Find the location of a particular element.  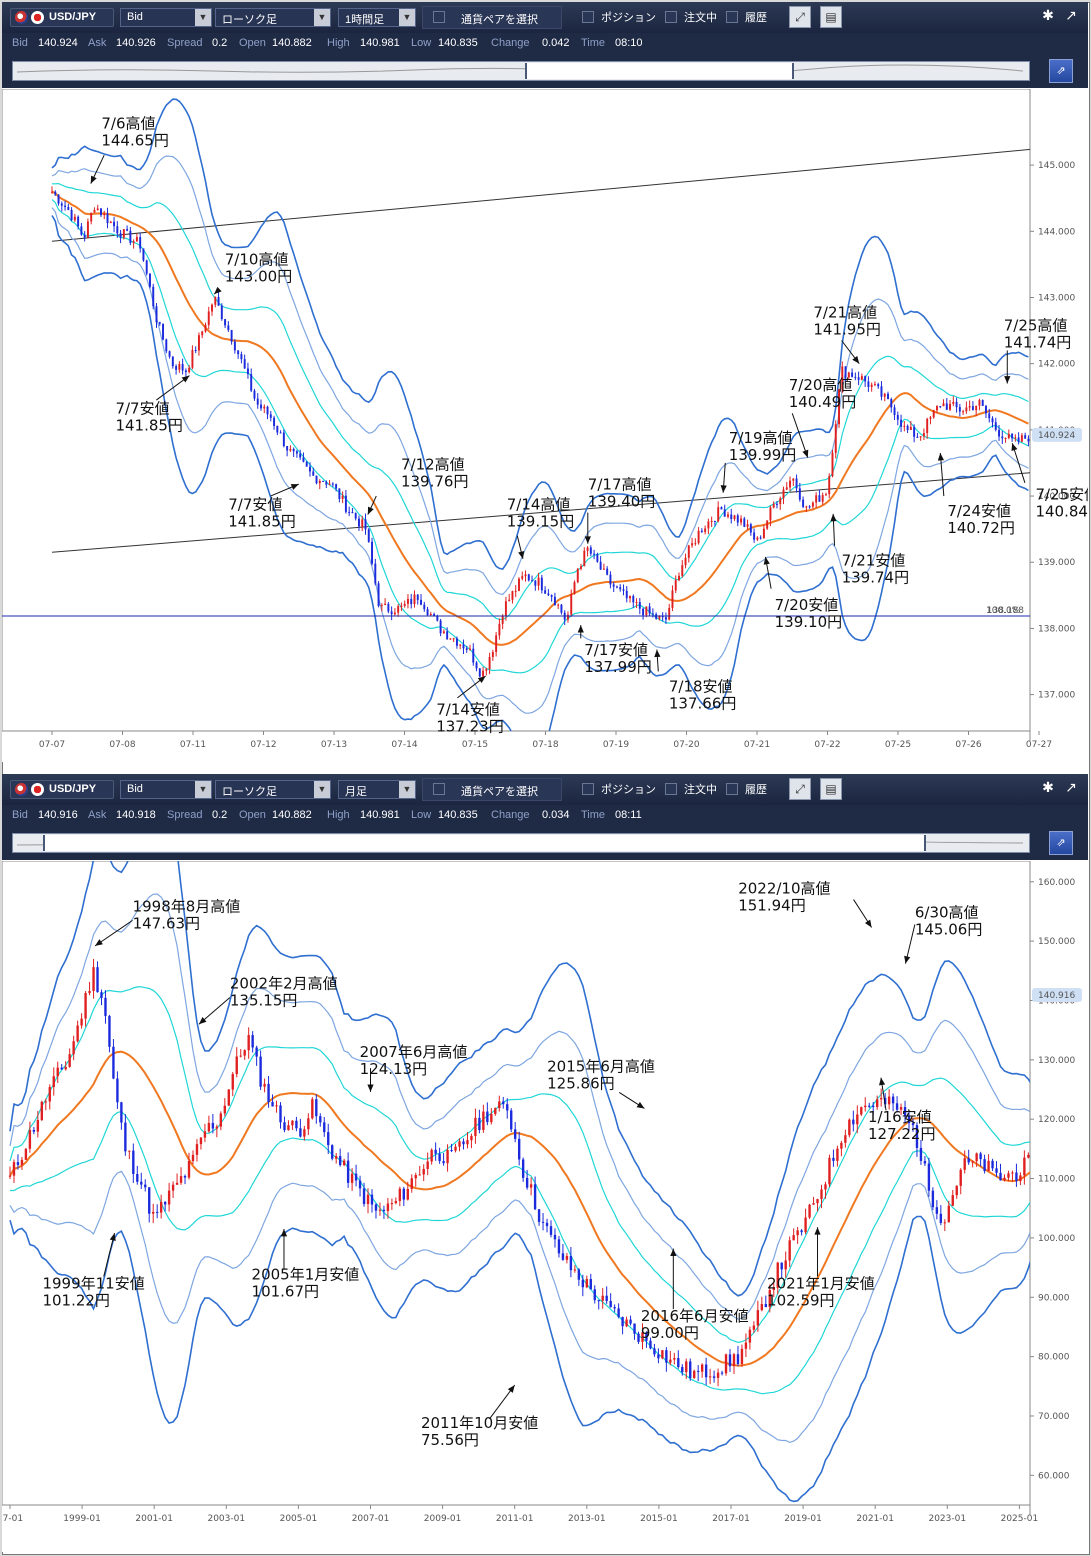

annotation-value: 75.56円 is located at coordinates (450, 1440).